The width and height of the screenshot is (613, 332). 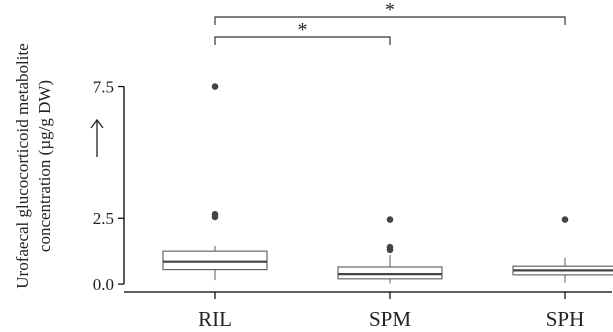 What do you see at coordinates (22, 165) in the screenshot?
I see `y-axis-label-line1: Urofaecal glucocorticoid metabolite` at bounding box center [22, 165].